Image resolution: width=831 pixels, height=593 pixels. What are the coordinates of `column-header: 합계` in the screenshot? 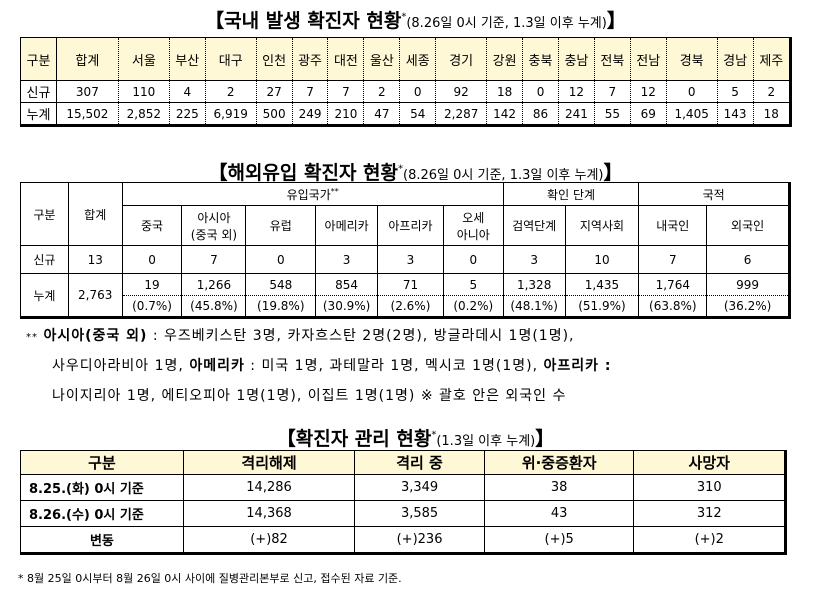 It's located at (87, 59).